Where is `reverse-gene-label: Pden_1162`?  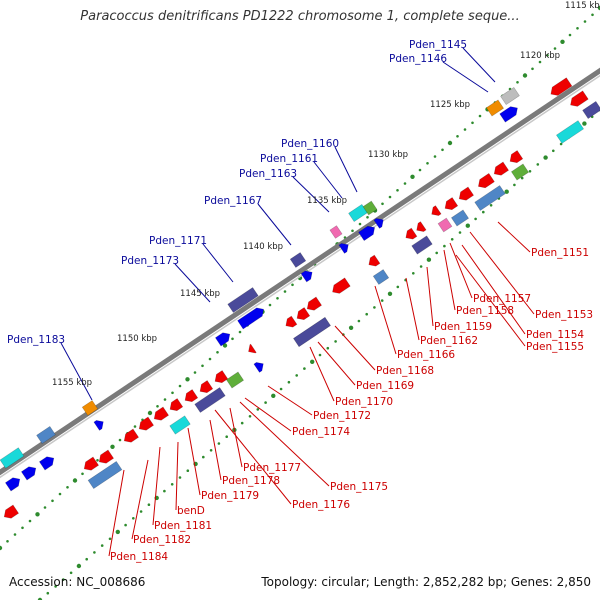
reverse-gene-label: Pden_1162 is located at coordinates (449, 341).